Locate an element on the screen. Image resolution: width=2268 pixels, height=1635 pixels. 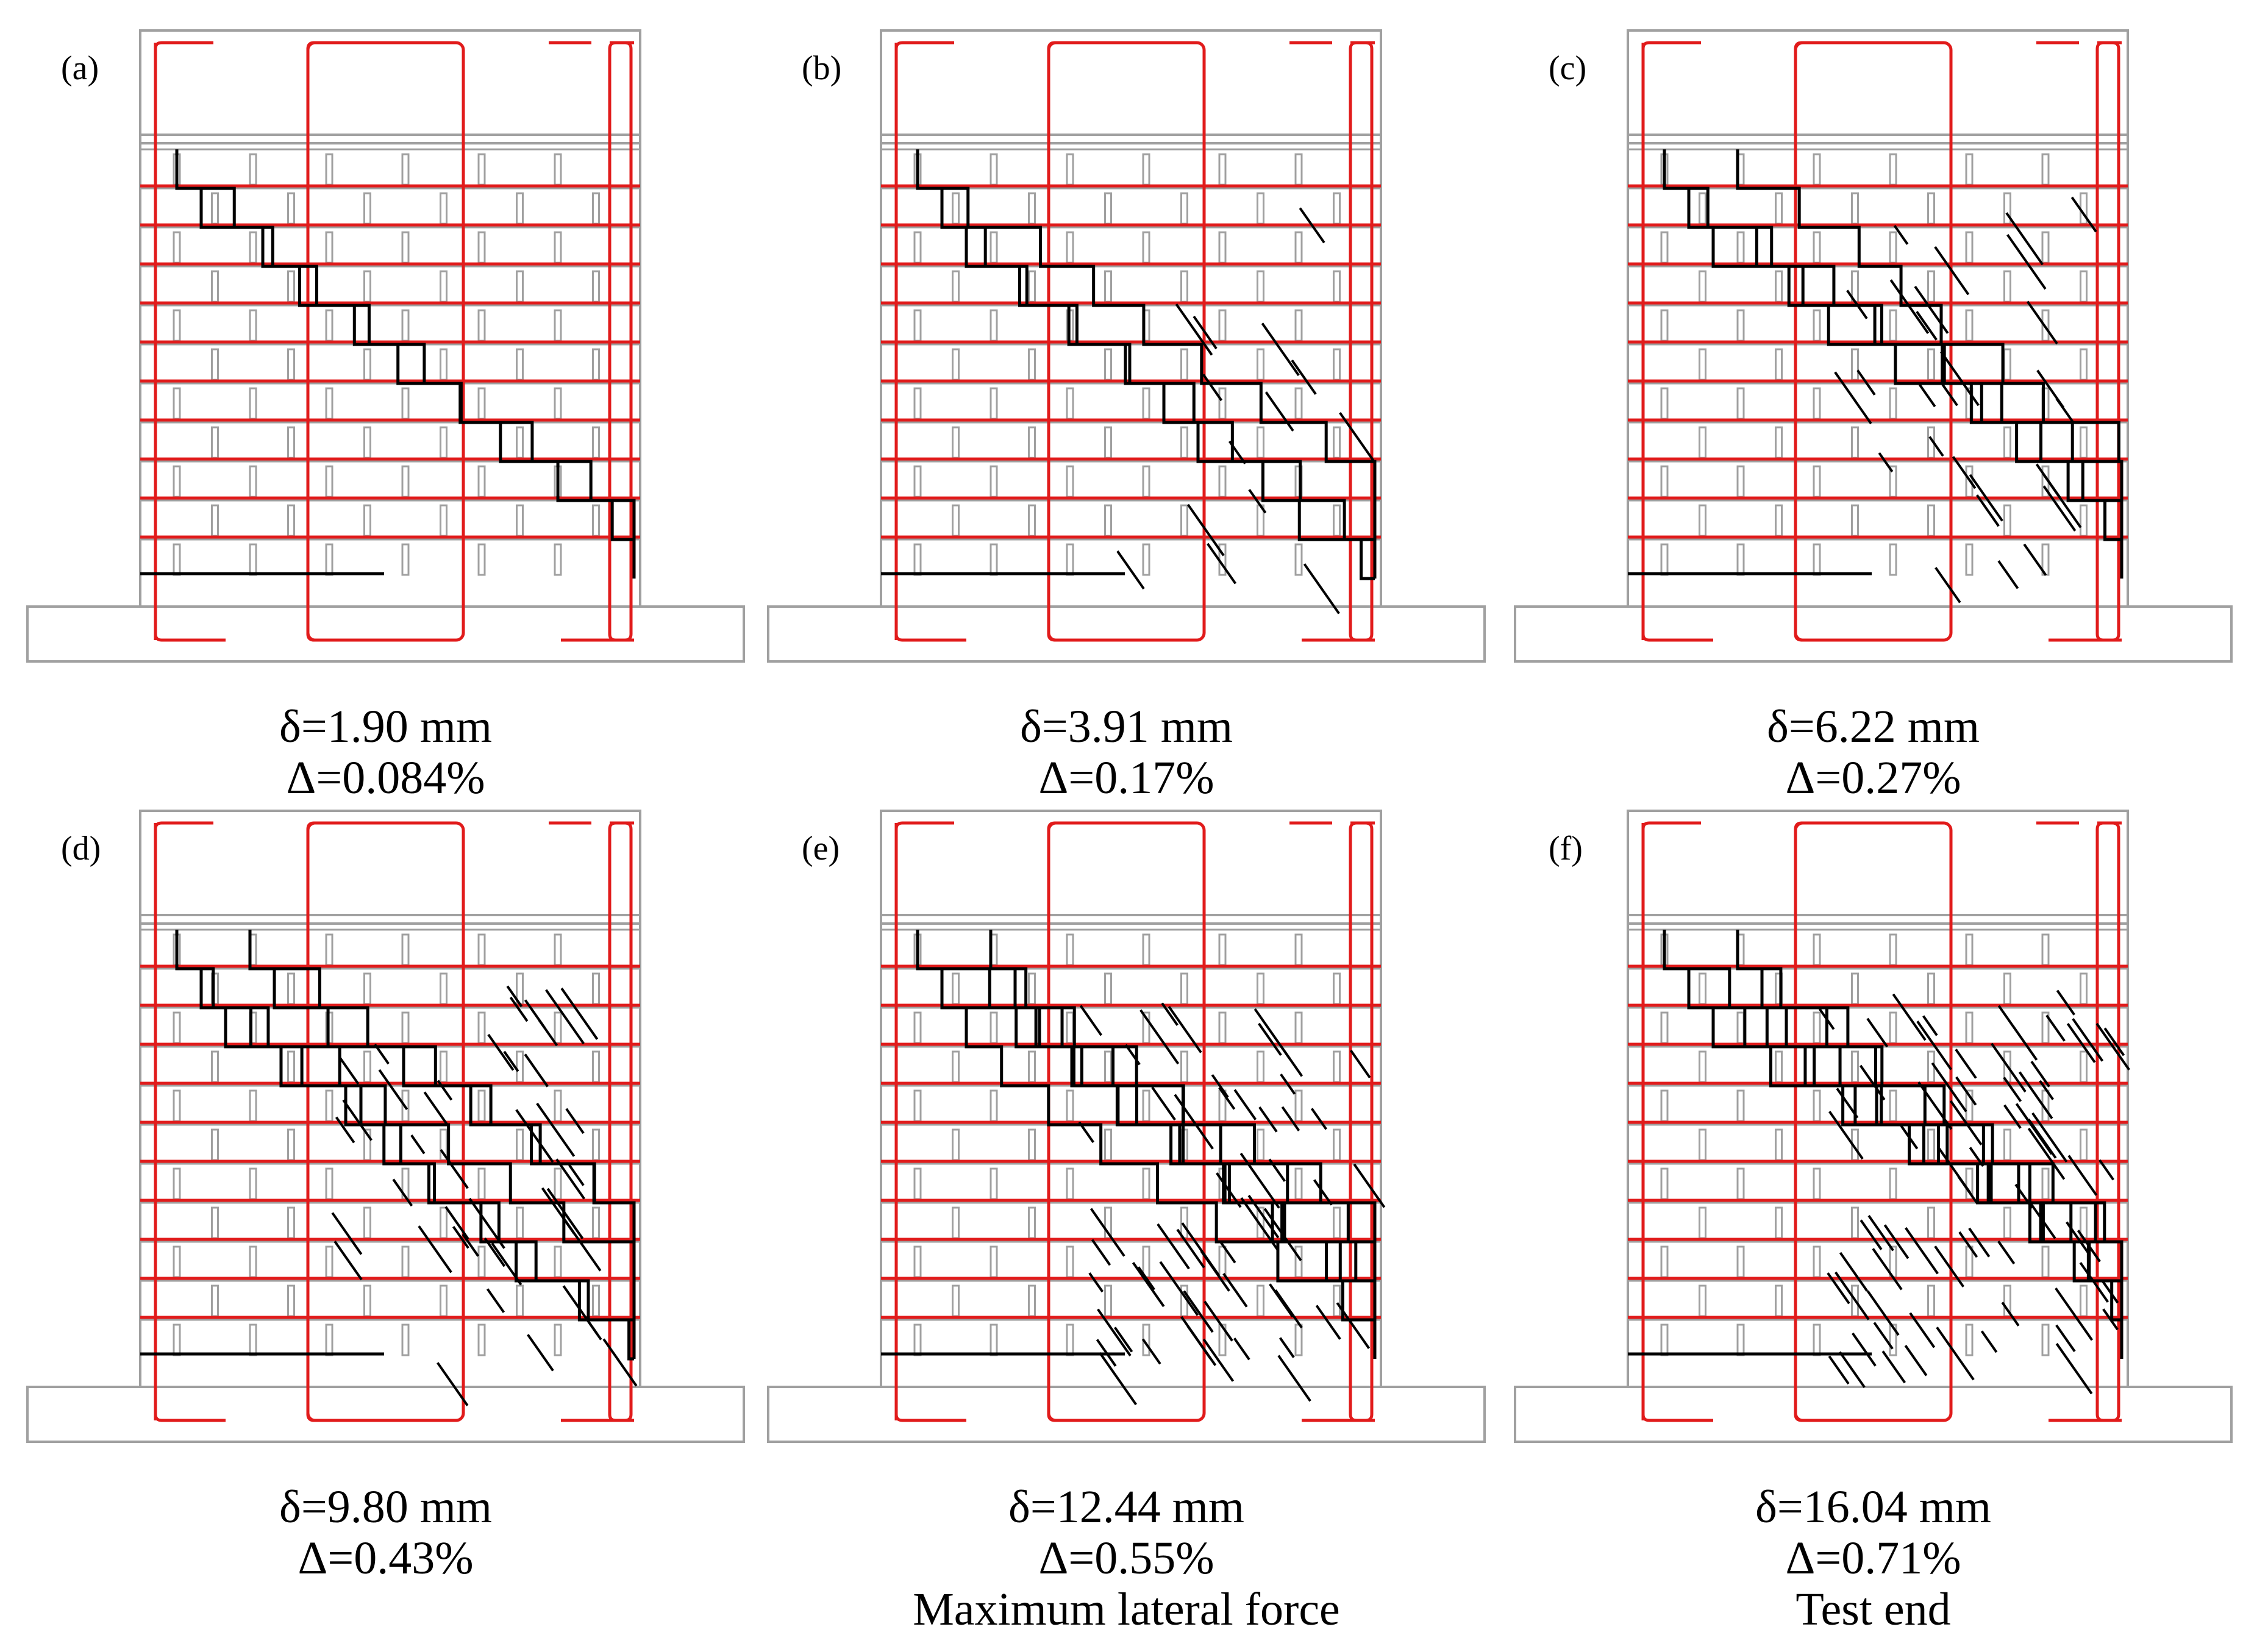
top-beam is located at coordinates (390, 867).